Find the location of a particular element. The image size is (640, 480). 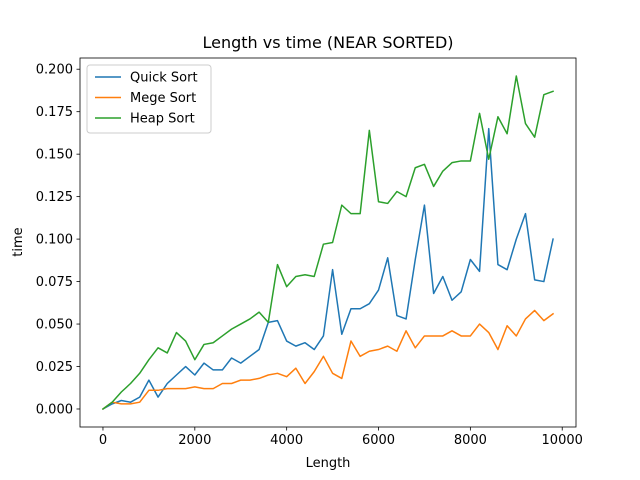

x-axis-label: Length is located at coordinates (328, 463).